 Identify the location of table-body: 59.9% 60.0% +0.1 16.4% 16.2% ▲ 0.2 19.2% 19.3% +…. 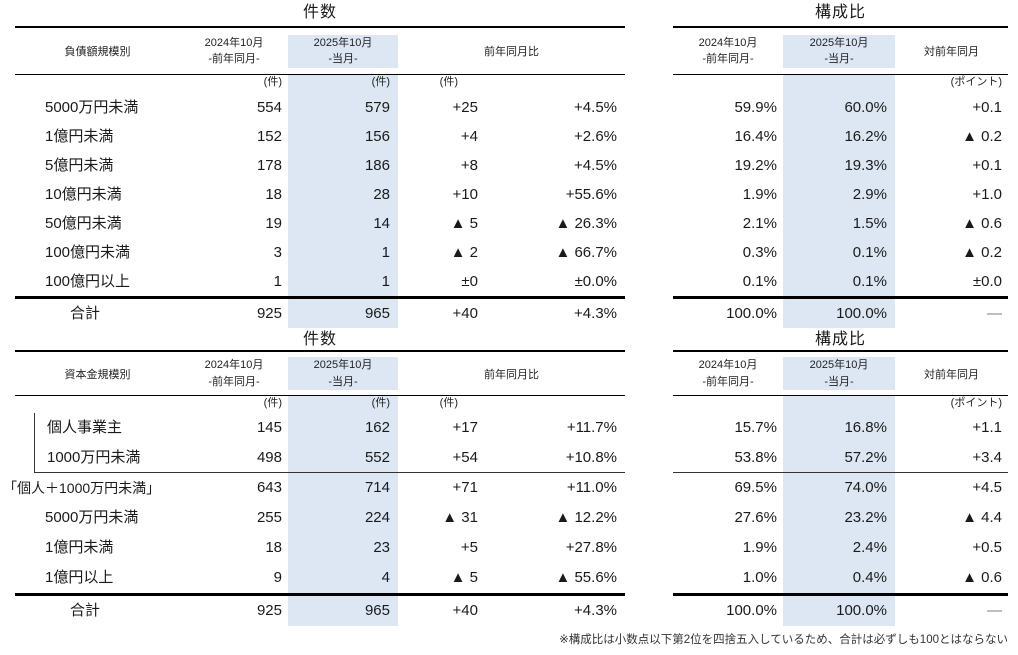
(840, 194).